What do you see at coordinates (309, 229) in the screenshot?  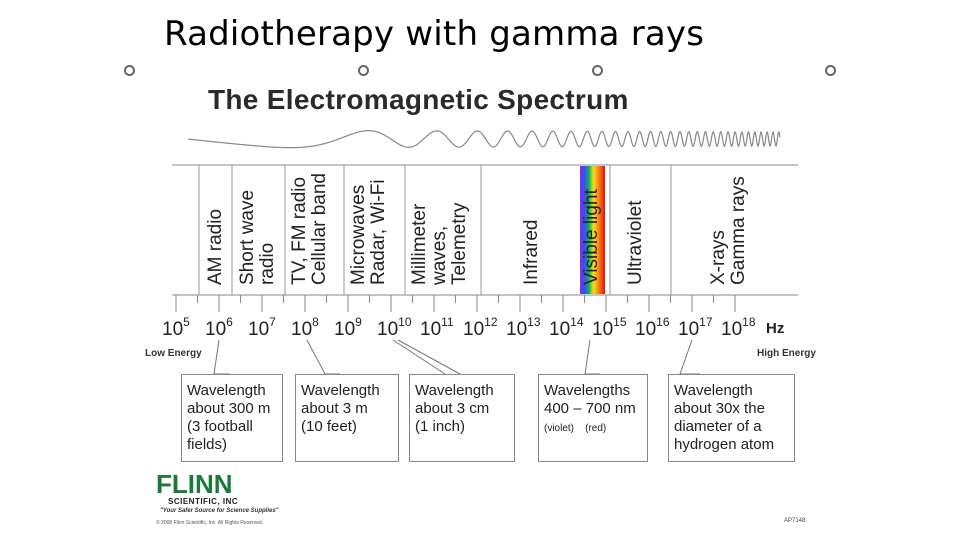 I see `band-tv-fm: TV, FM radio Cellular band` at bounding box center [309, 229].